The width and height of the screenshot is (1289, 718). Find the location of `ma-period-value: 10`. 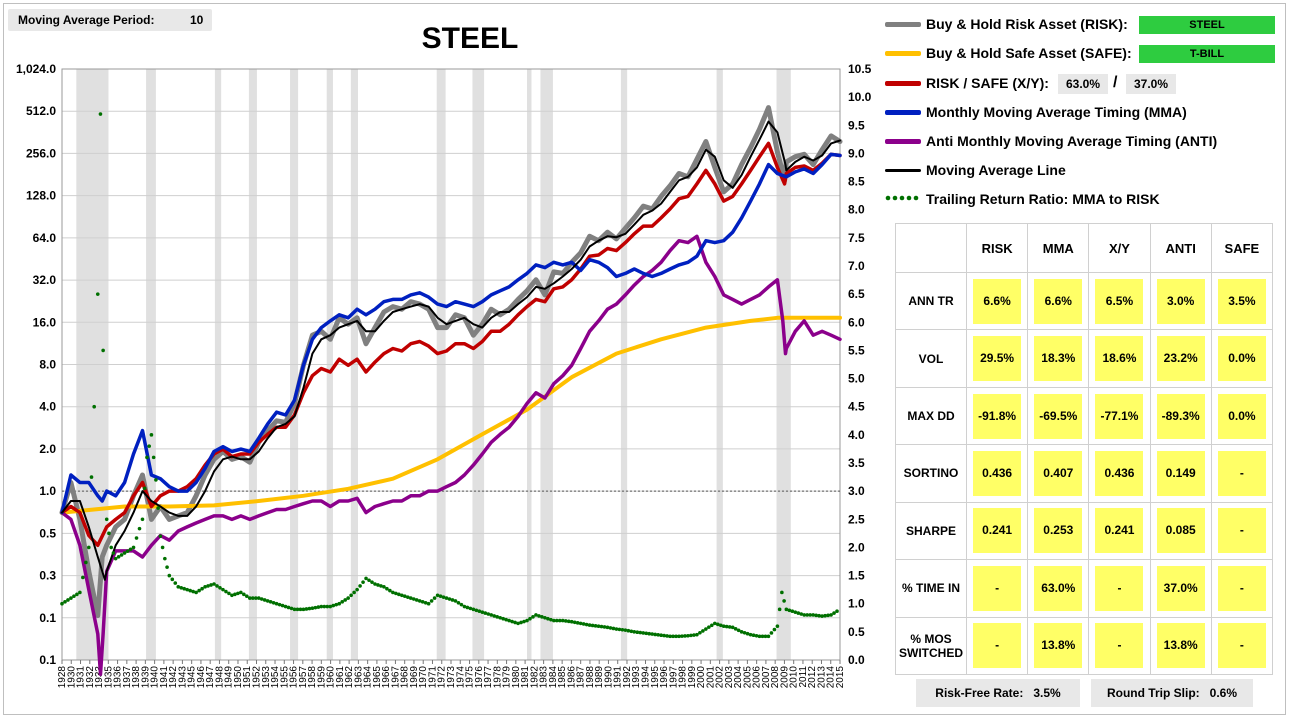

ma-period-value: 10 is located at coordinates (197, 20).